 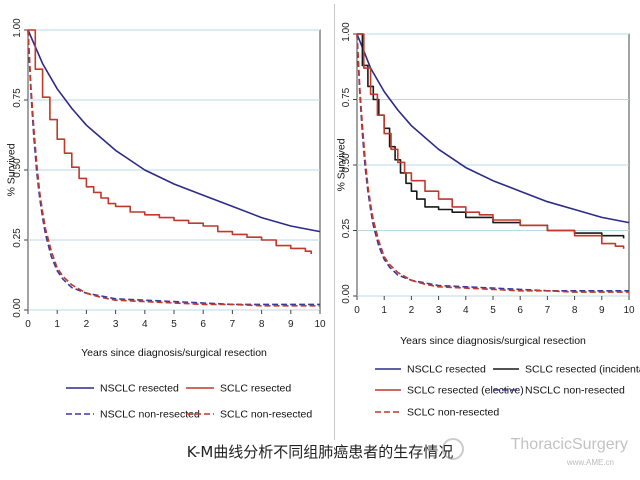 I want to click on left-legend-label-nsclc_non: NSCLC non-resected, so click(x=150, y=415).